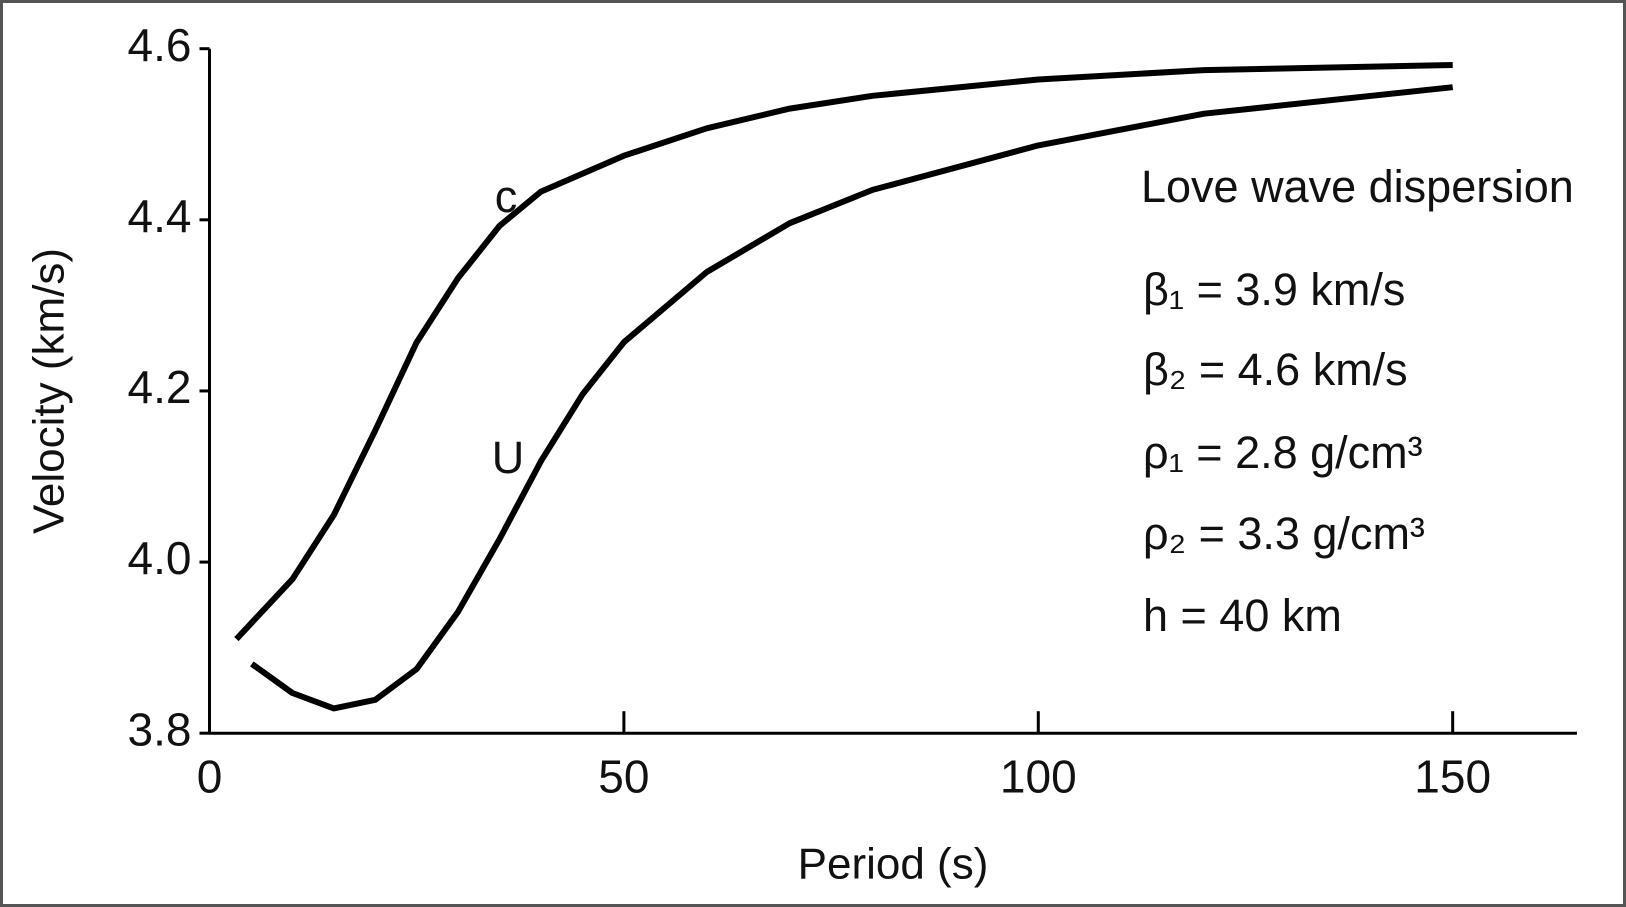 The height and width of the screenshot is (907, 1626). I want to click on annotation: ρ₂ = 3.3 g/cm³, so click(1284, 533).